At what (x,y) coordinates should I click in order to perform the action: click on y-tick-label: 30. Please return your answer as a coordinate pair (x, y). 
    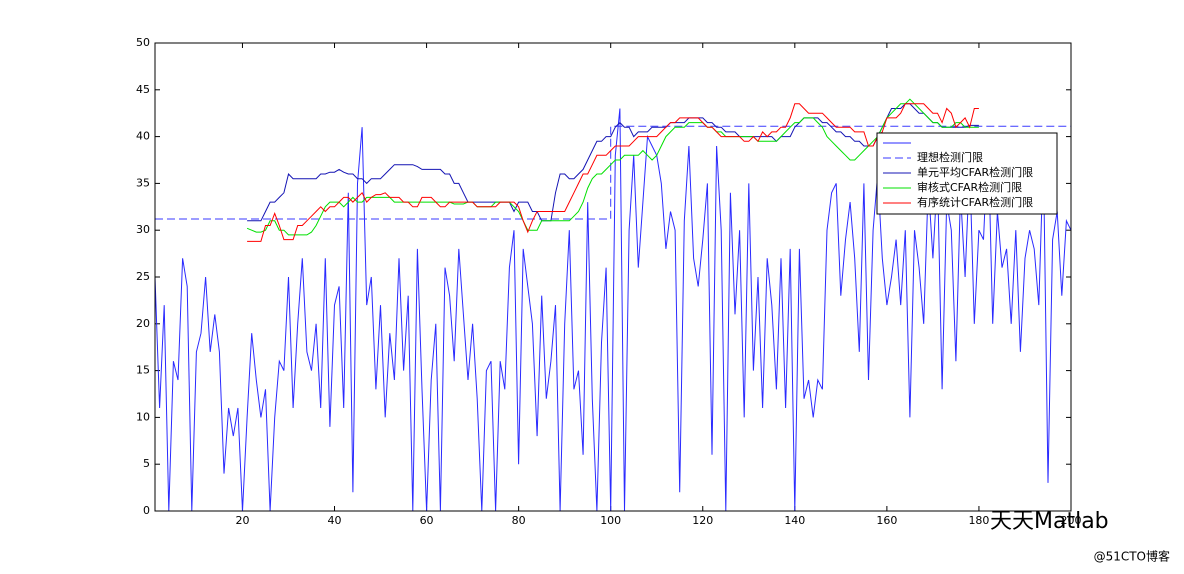
    Looking at the image, I should click on (143, 229).